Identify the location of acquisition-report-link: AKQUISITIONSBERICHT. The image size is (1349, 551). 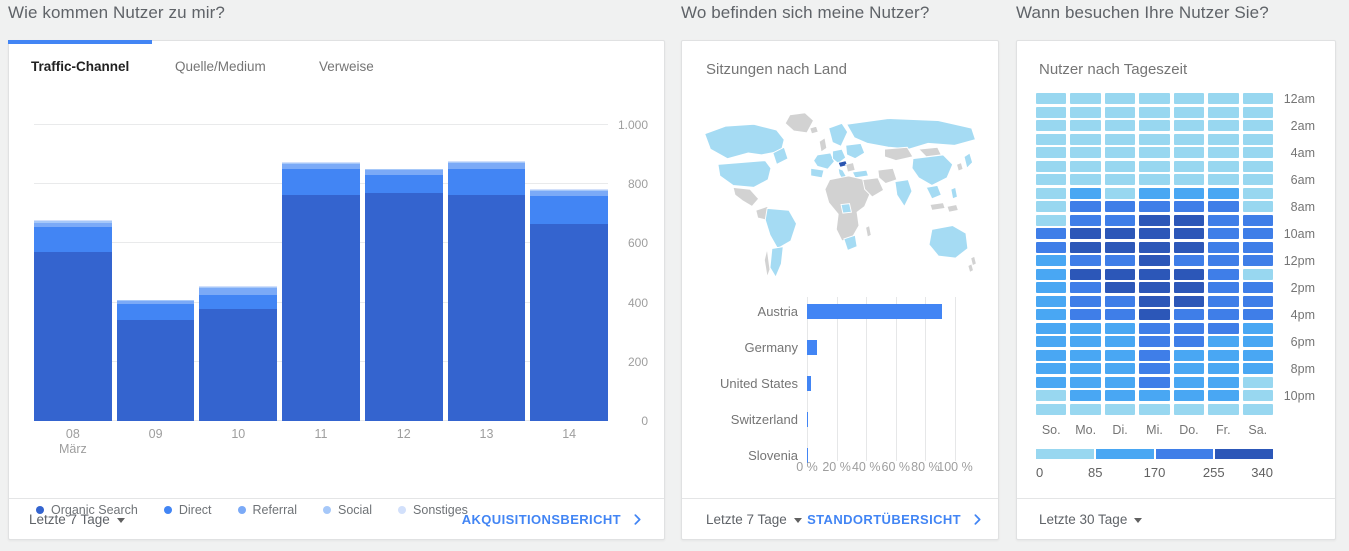
(553, 519).